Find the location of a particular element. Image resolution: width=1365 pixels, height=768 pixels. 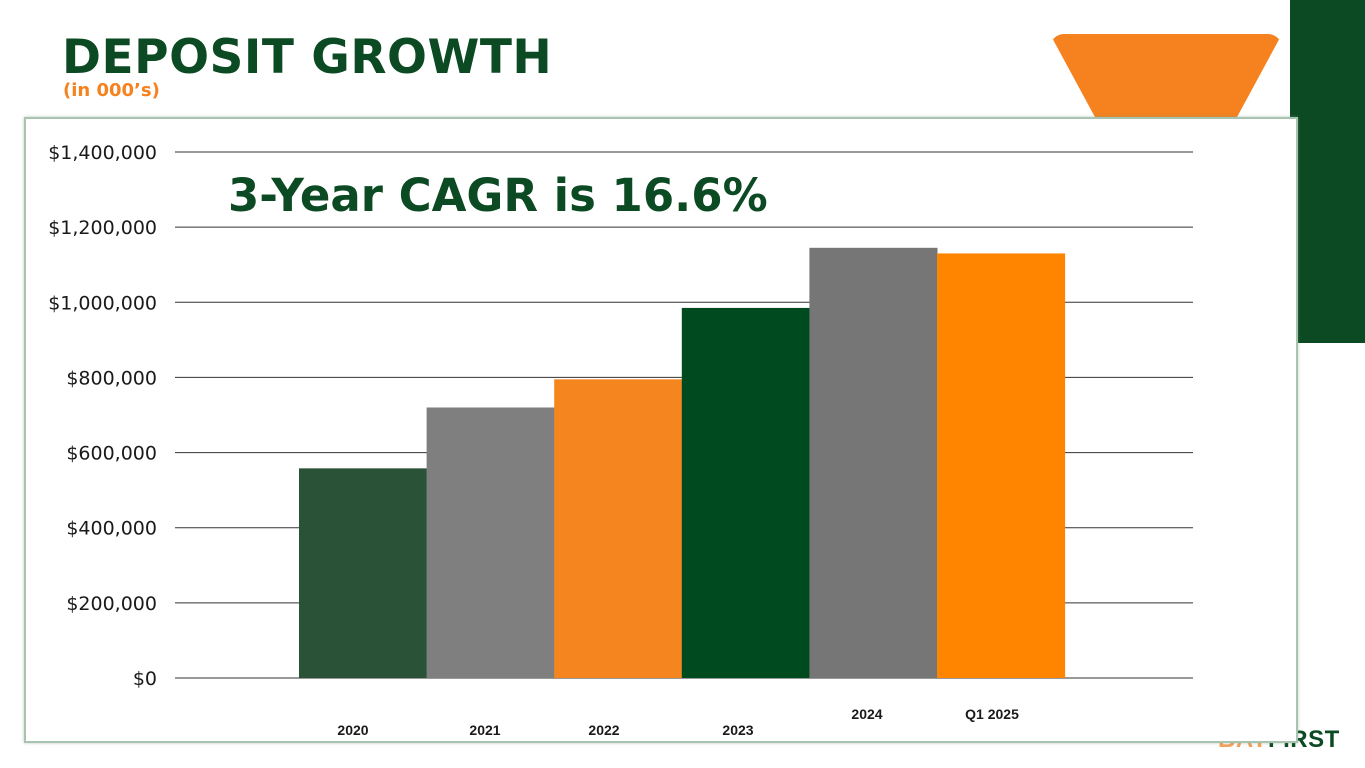

bar-2023 is located at coordinates (745, 492).